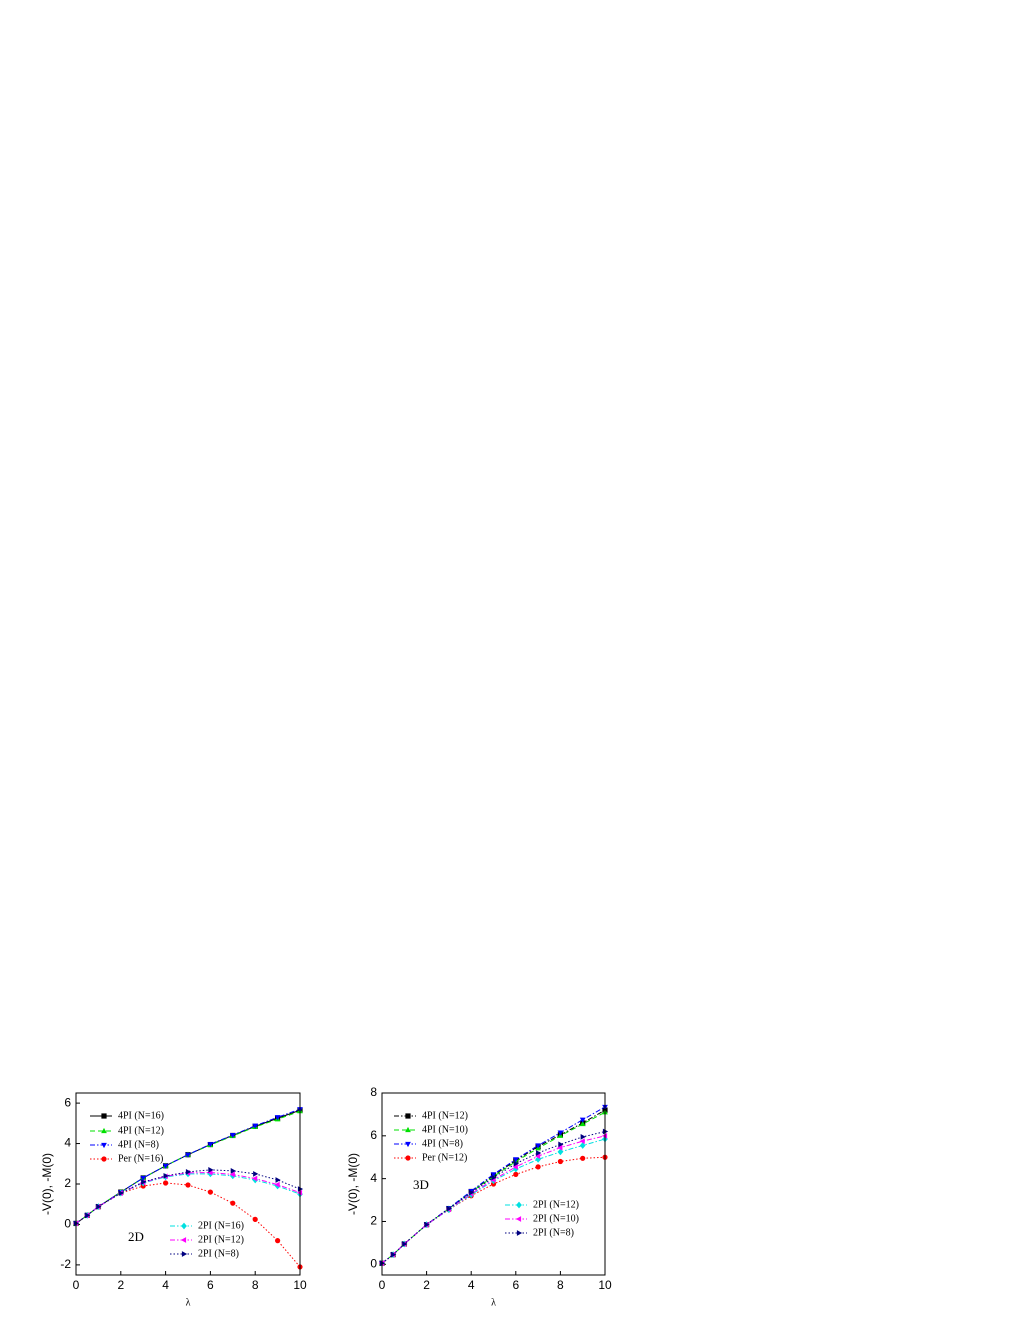  What do you see at coordinates (188, 1302) in the screenshot?
I see `x-axis-label: λ` at bounding box center [188, 1302].